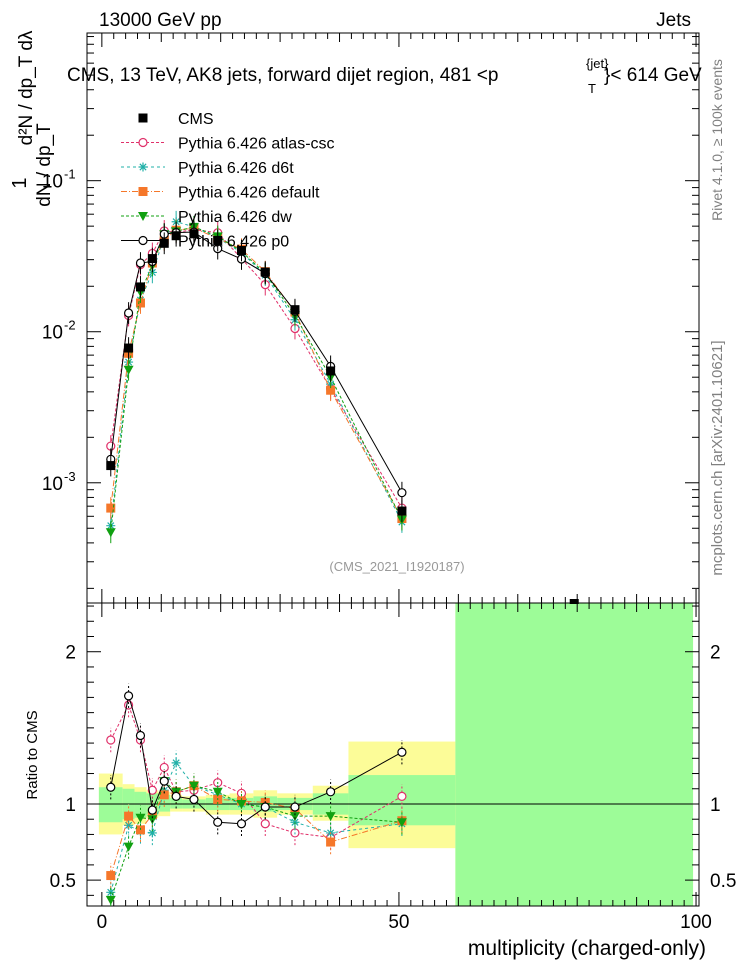  What do you see at coordinates (587, 948) in the screenshot?
I see `x-axis-label: multiplicity (charged-only)` at bounding box center [587, 948].